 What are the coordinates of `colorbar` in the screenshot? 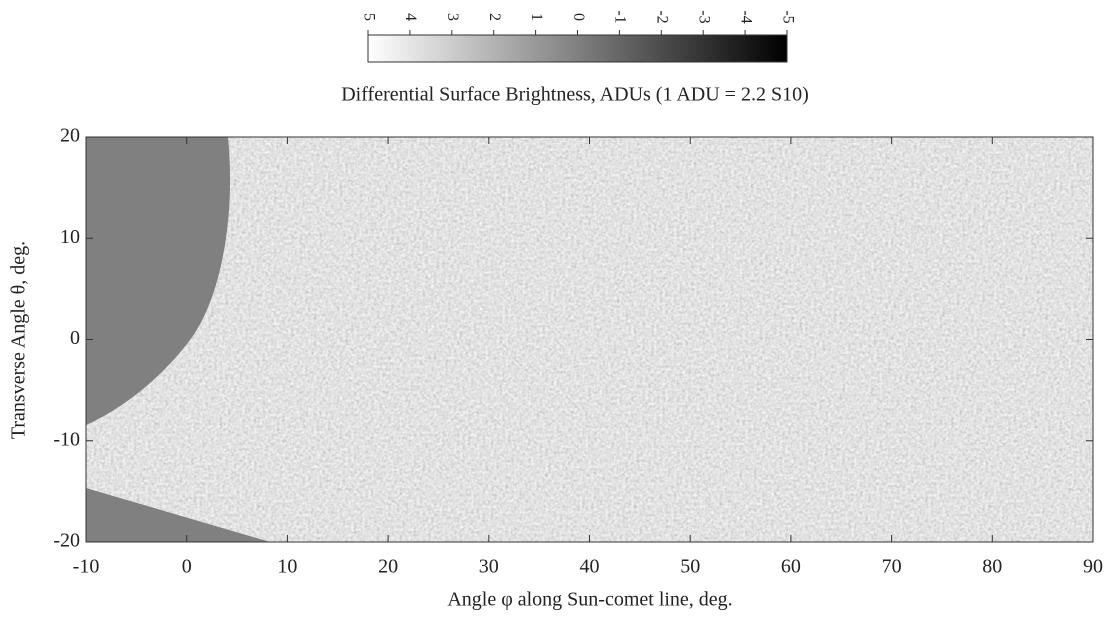 It's located at (577, 48).